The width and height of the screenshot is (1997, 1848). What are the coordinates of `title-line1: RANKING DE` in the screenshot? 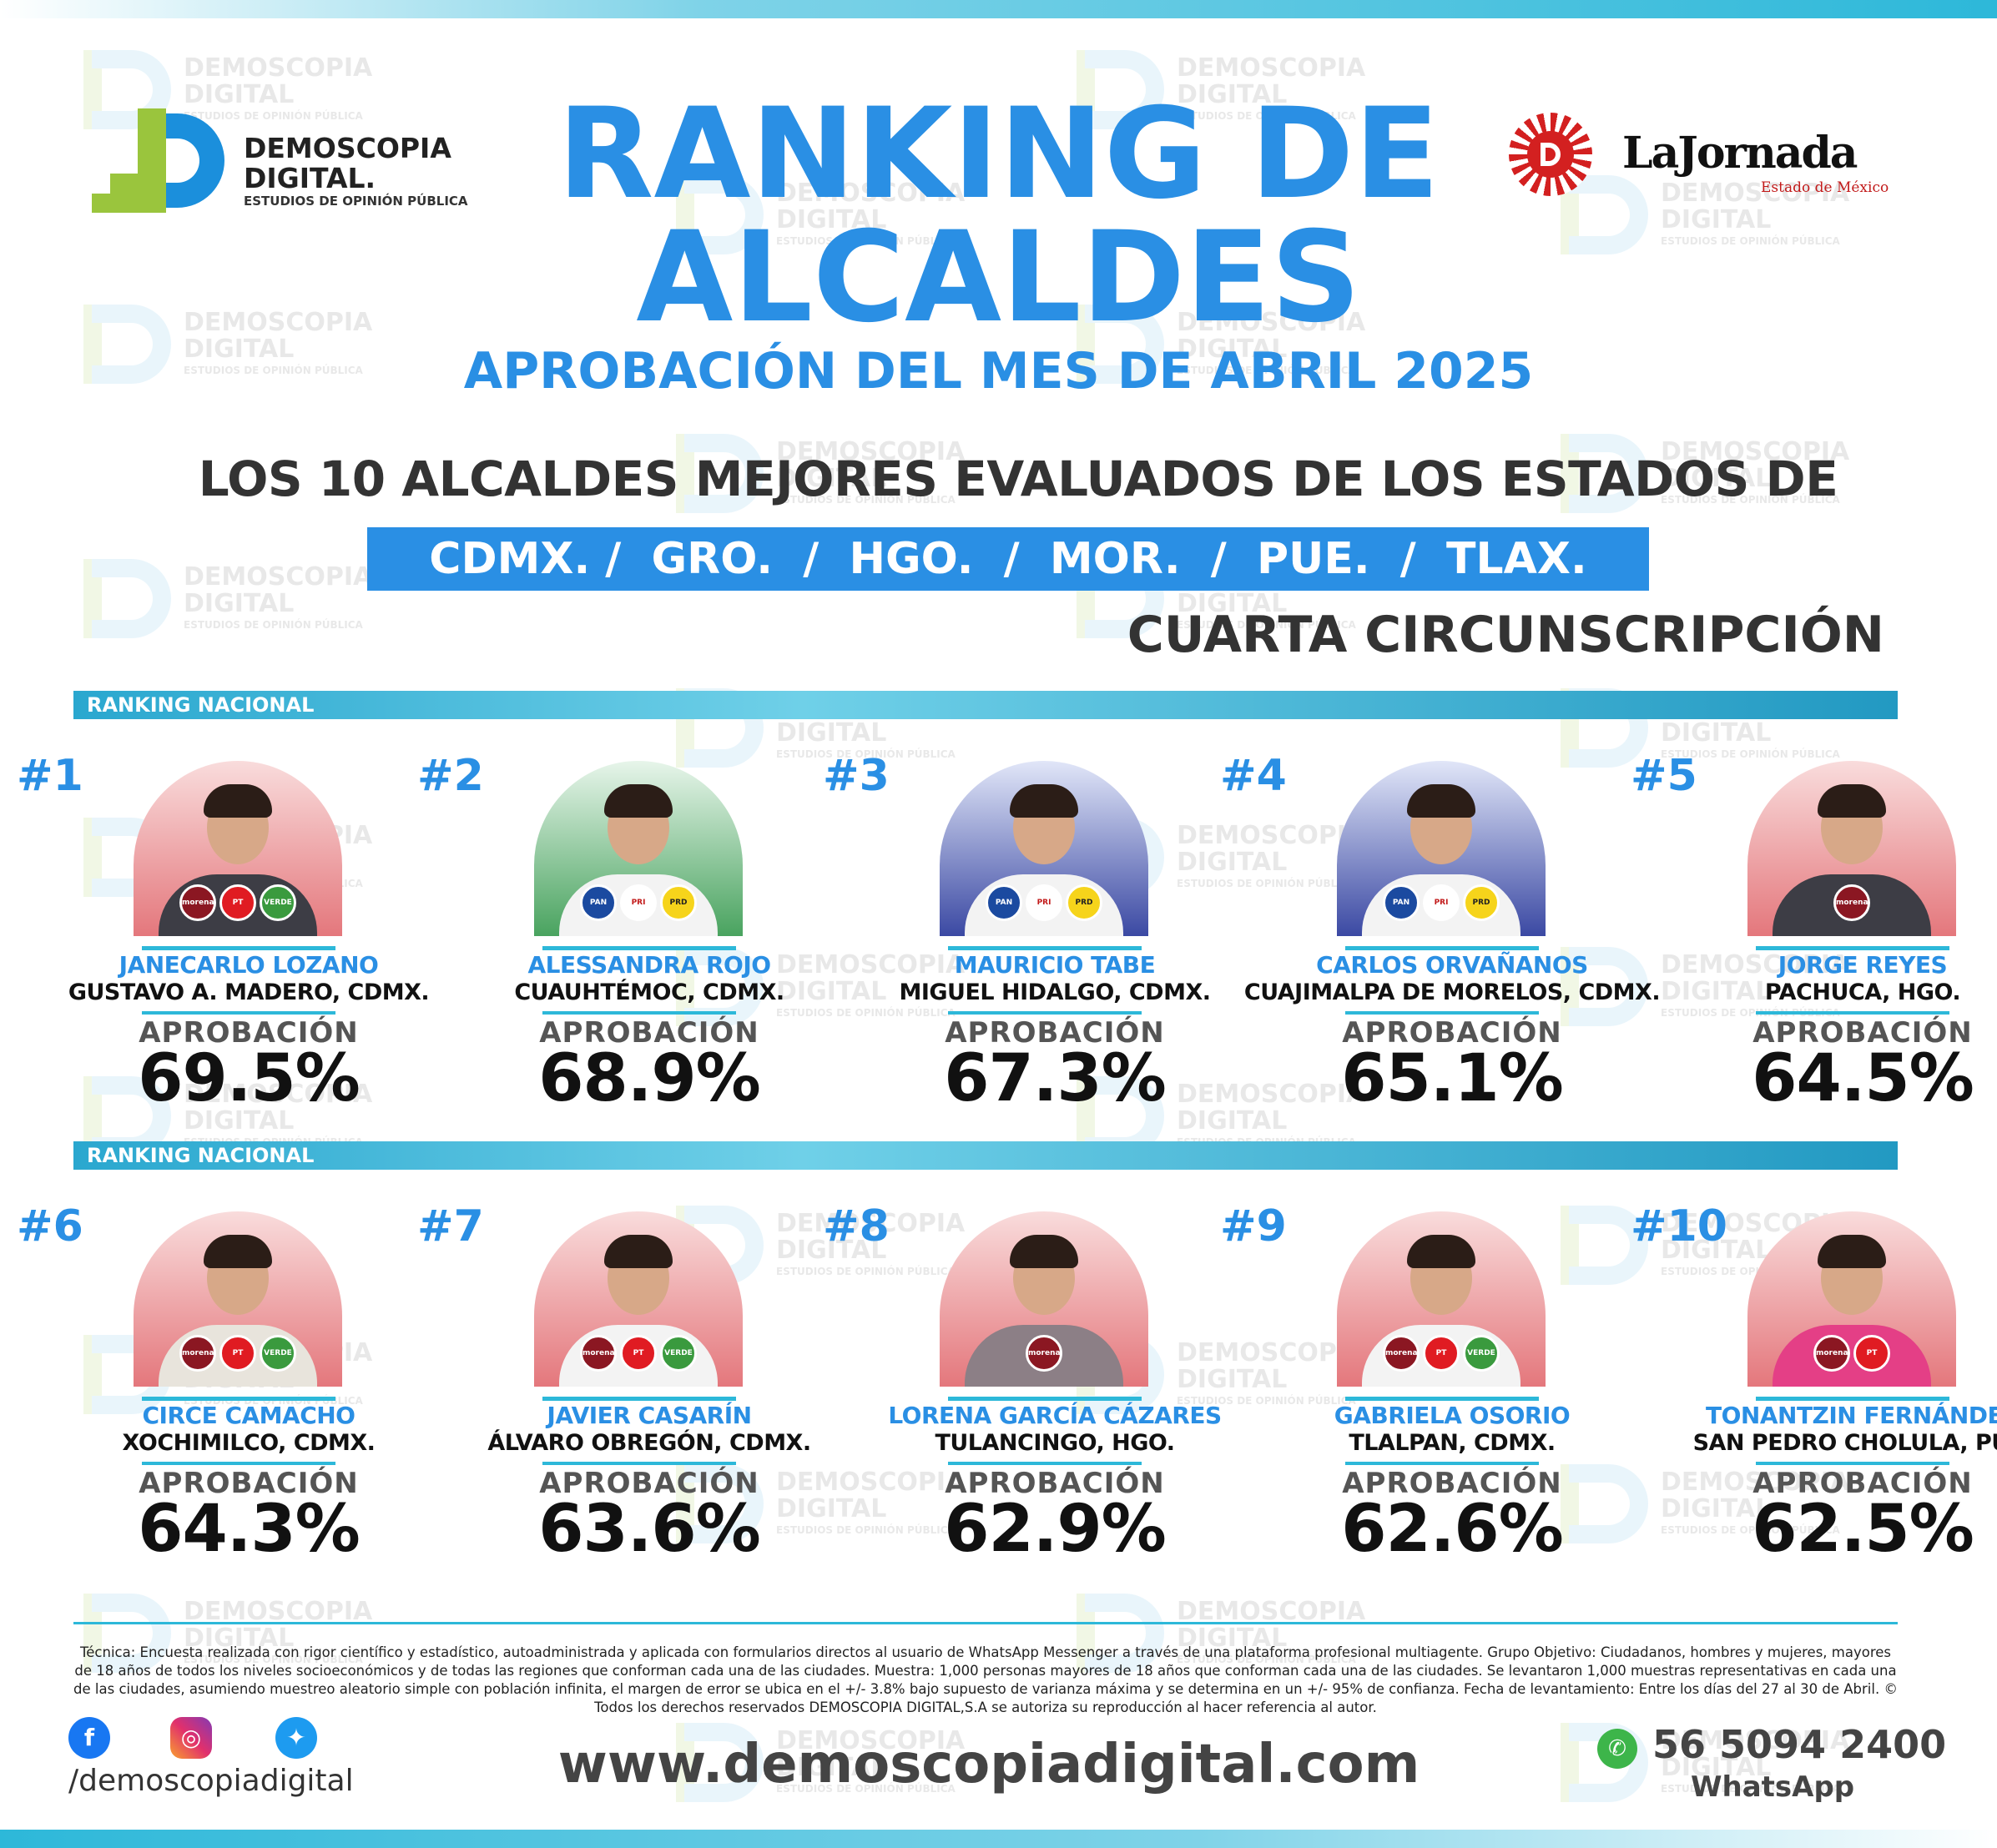 It's located at (998, 154).